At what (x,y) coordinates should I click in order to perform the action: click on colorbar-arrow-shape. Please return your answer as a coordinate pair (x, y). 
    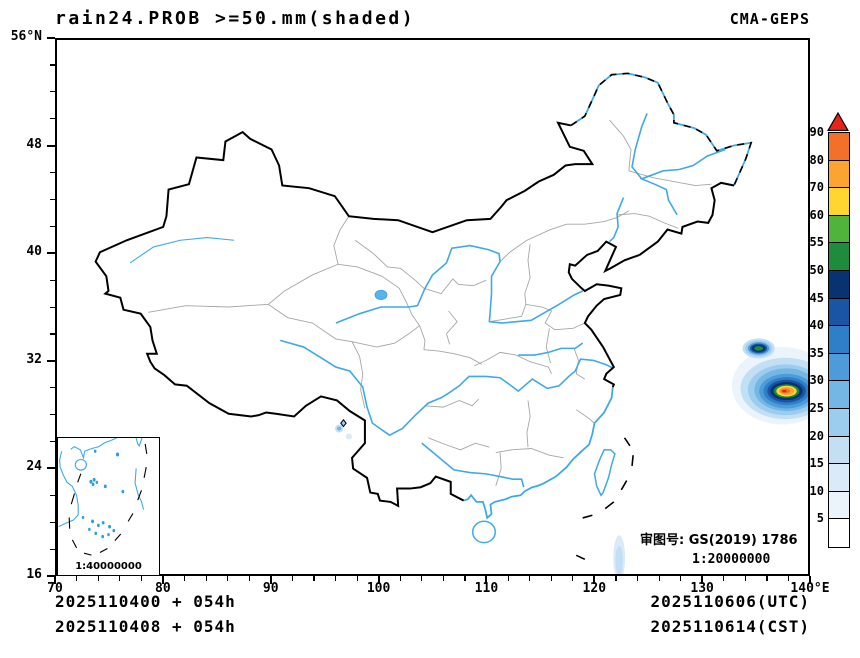
    Looking at the image, I should click on (838, 121).